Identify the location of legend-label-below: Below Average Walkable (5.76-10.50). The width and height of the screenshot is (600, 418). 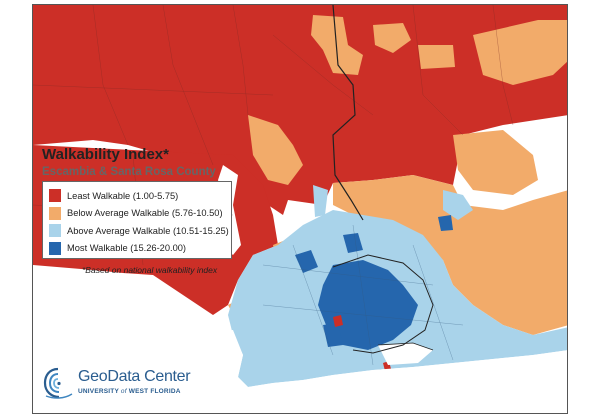
(145, 213).